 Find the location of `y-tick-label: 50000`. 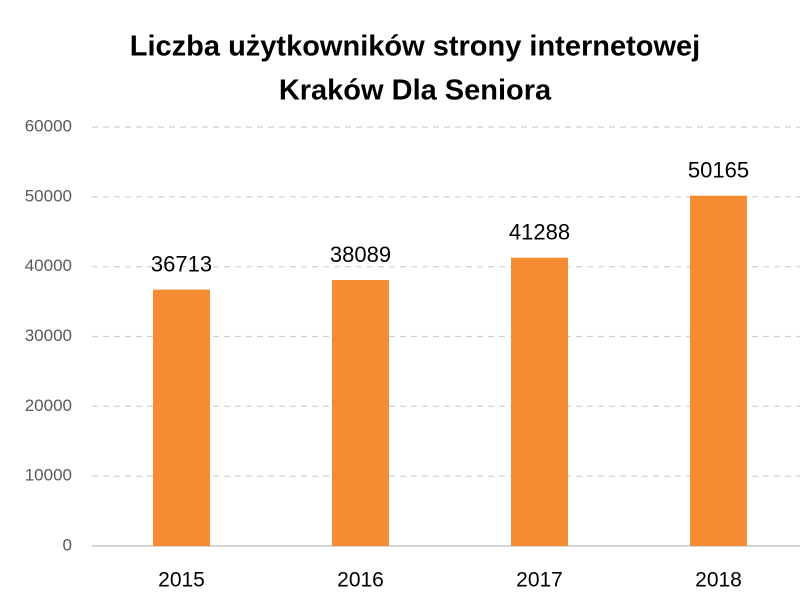

y-tick-label: 50000 is located at coordinates (48, 195).